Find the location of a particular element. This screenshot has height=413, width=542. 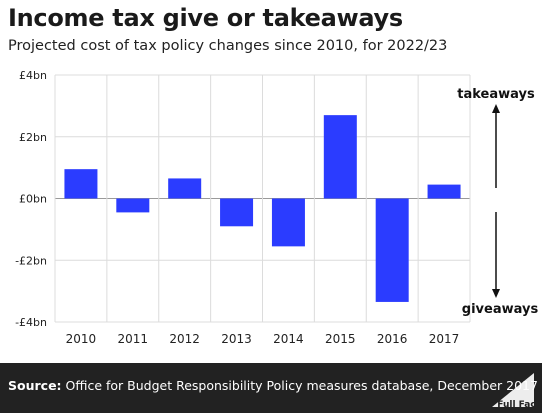

chart-title: Income tax give or takeaways is located at coordinates (205, 18).